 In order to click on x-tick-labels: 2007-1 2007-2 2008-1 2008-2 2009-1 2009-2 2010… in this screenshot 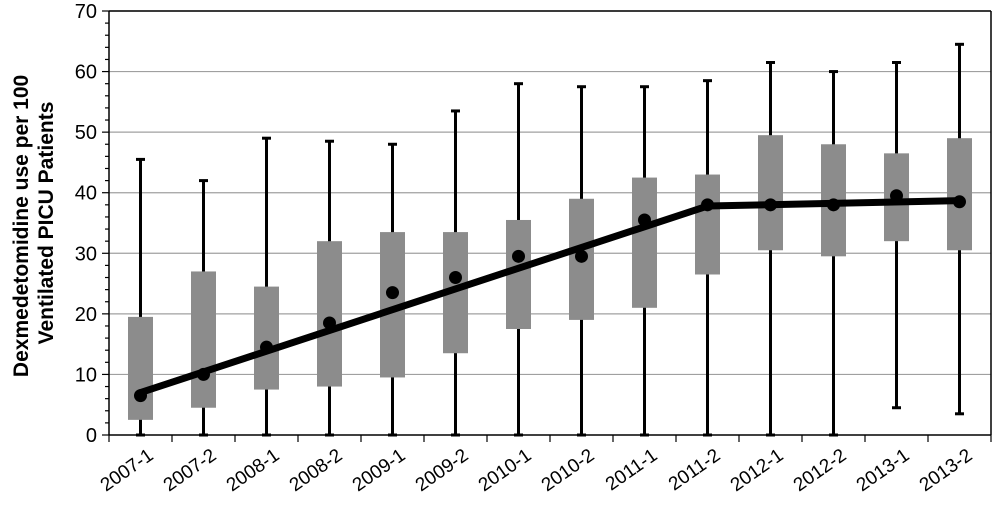, I will do `click(537, 470)`.